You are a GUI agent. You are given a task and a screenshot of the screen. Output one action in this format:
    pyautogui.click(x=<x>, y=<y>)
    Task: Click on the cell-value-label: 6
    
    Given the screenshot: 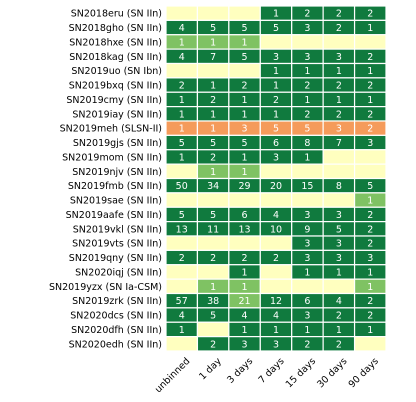 What is the action you would take?
    pyautogui.click(x=245, y=215)
    